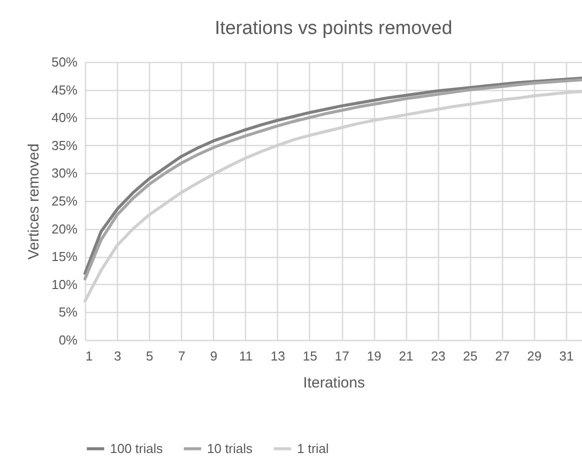 This screenshot has width=582, height=456. I want to click on x-tick-label: 5, so click(150, 356).